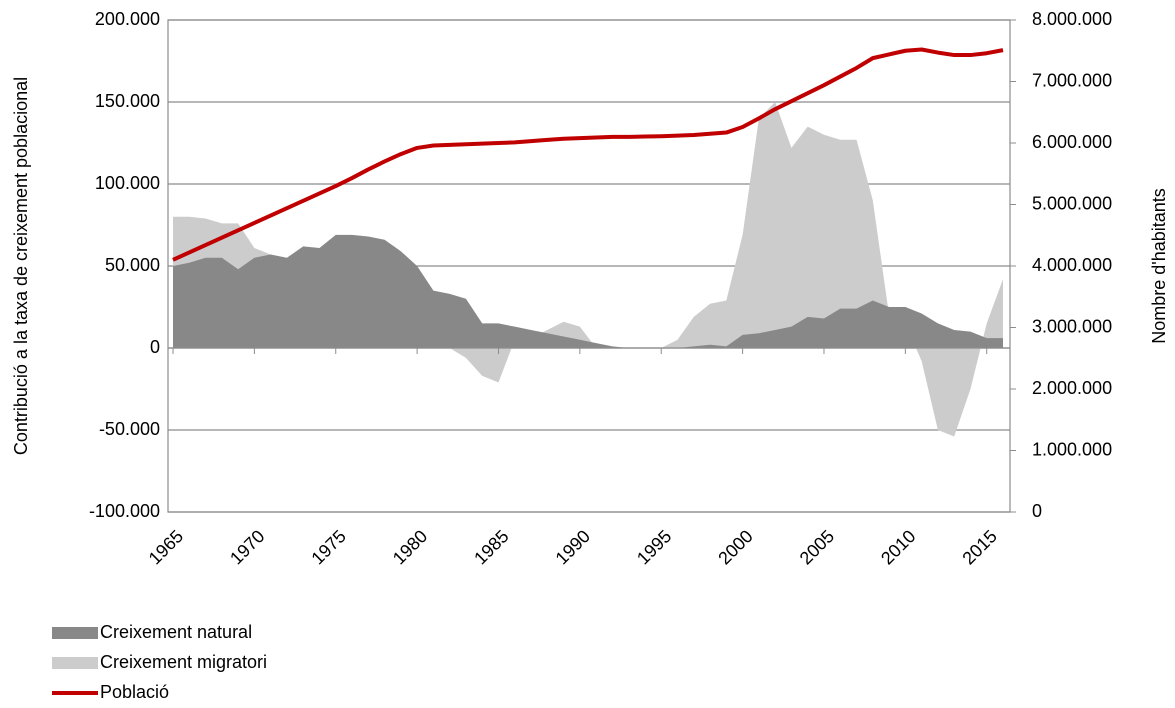  Describe the element at coordinates (129, 429) in the screenshot. I see `y-tick-label: -50.000` at that location.